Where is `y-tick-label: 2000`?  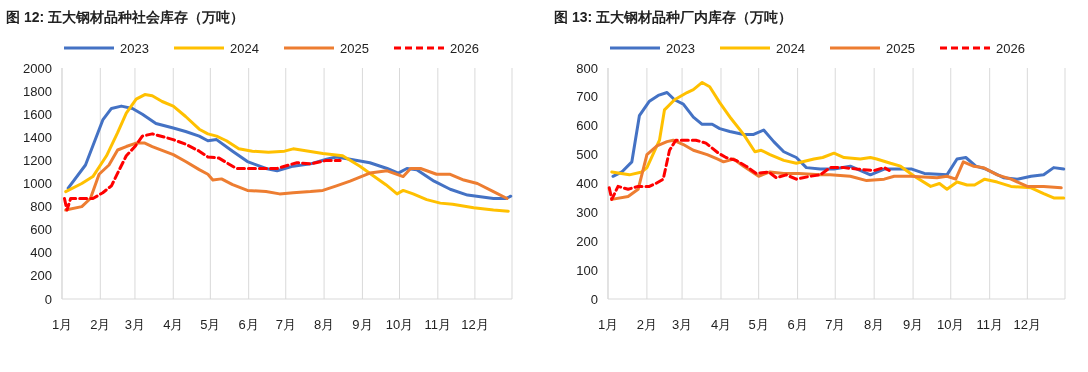
y-tick-label: 2000 is located at coordinates (37, 68).